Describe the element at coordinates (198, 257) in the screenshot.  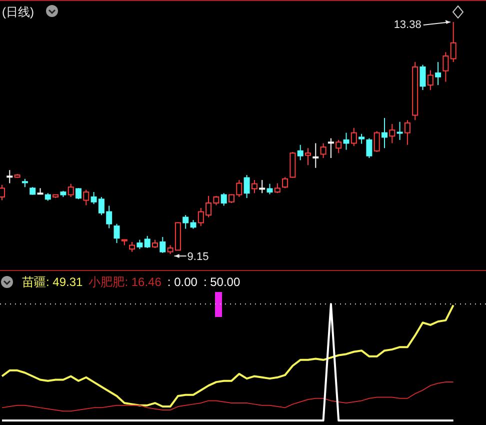
I see `annotation: 9.15` at that location.